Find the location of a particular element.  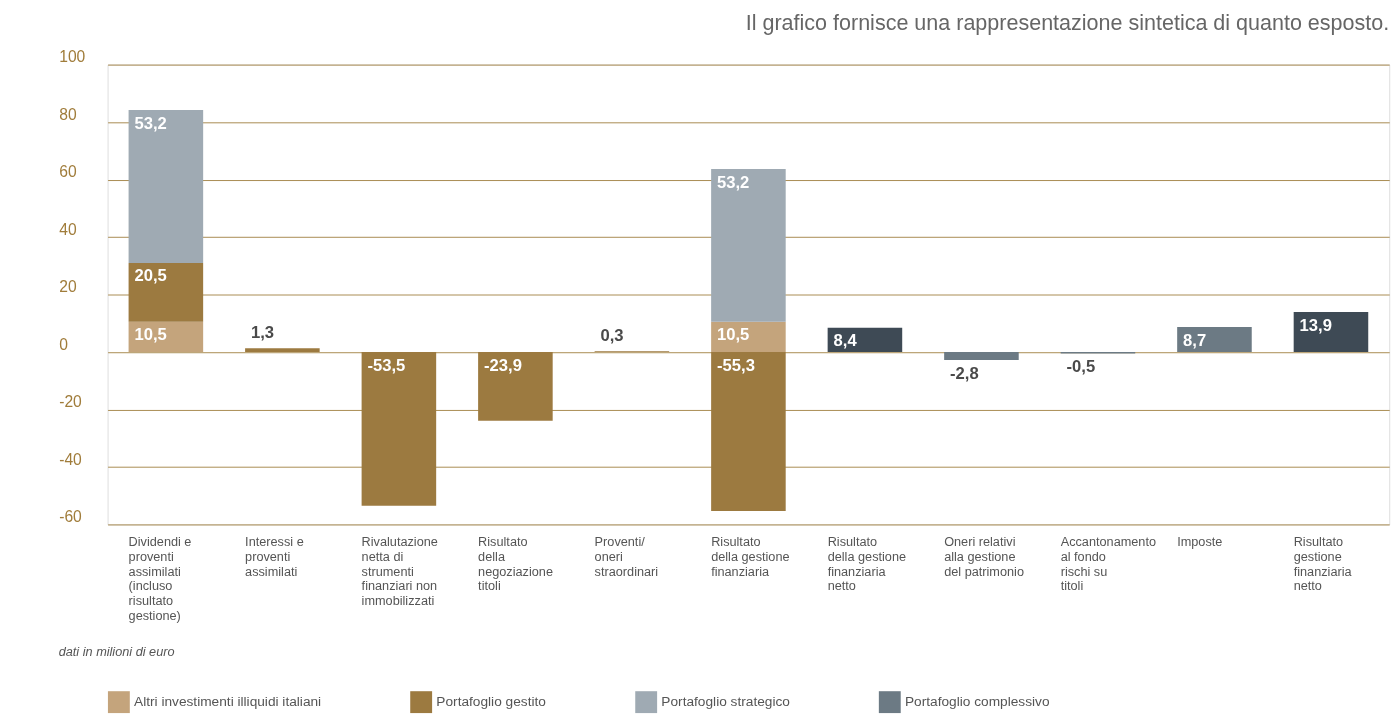

y-tick-label: 60 is located at coordinates (68, 172).